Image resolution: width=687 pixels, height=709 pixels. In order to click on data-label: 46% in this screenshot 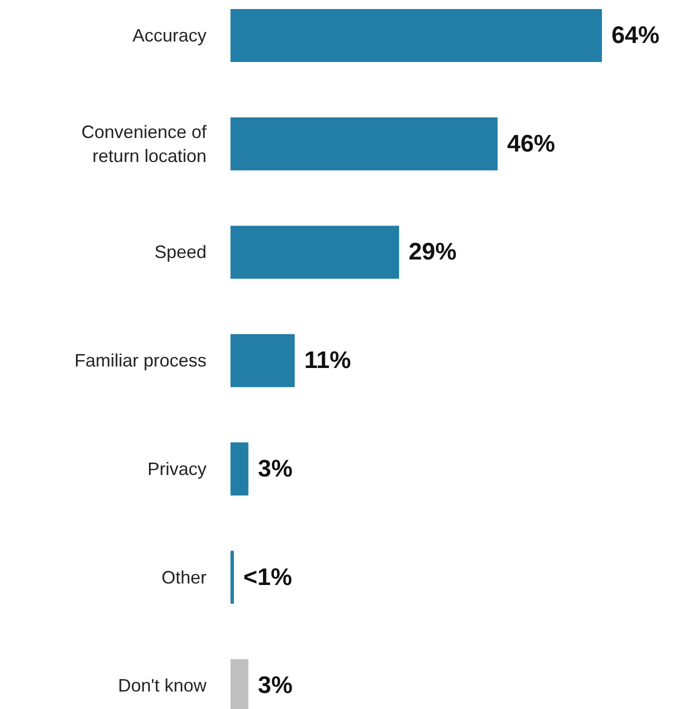, I will do `click(531, 144)`.